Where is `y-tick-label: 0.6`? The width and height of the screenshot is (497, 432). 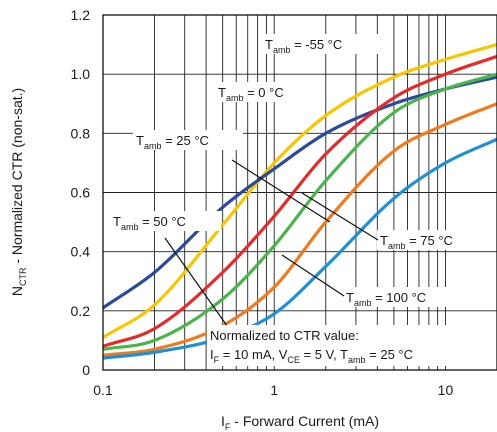 y-tick-label: 0.6 is located at coordinates (81, 193).